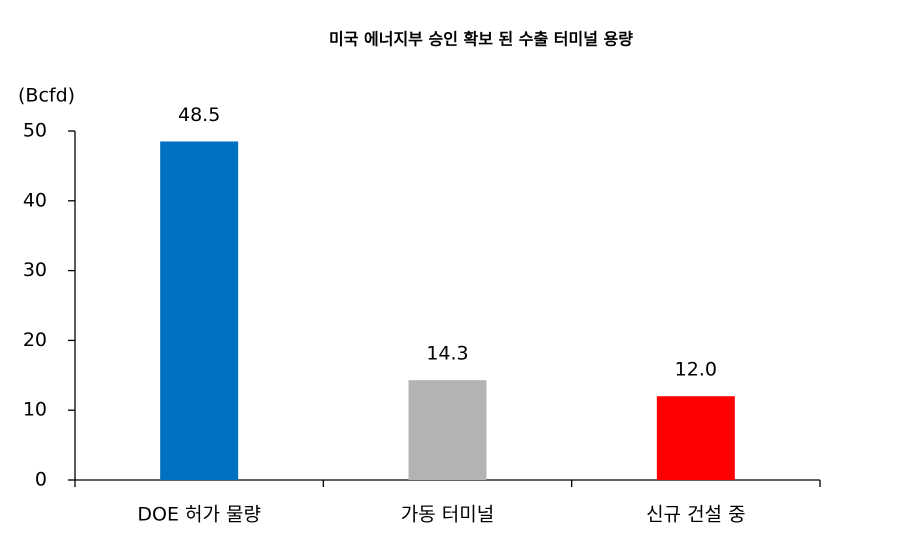  What do you see at coordinates (447, 515) in the screenshot?
I see `x-tick-label: 가동 터미널` at bounding box center [447, 515].